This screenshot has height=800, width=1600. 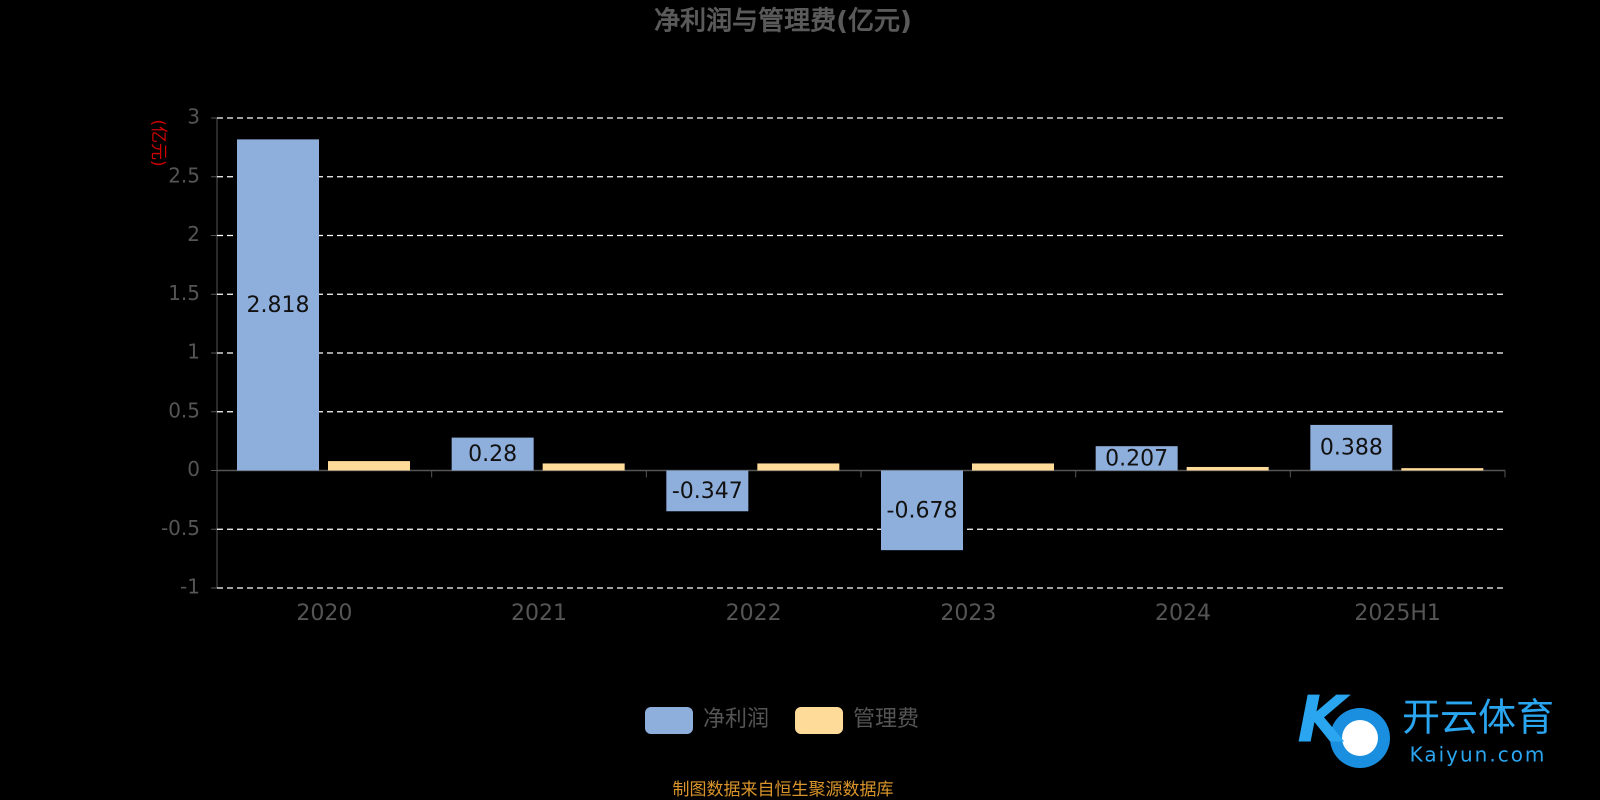 What do you see at coordinates (783, 21) in the screenshot?
I see `chart-title: 净利润与管理费(亿元)` at bounding box center [783, 21].